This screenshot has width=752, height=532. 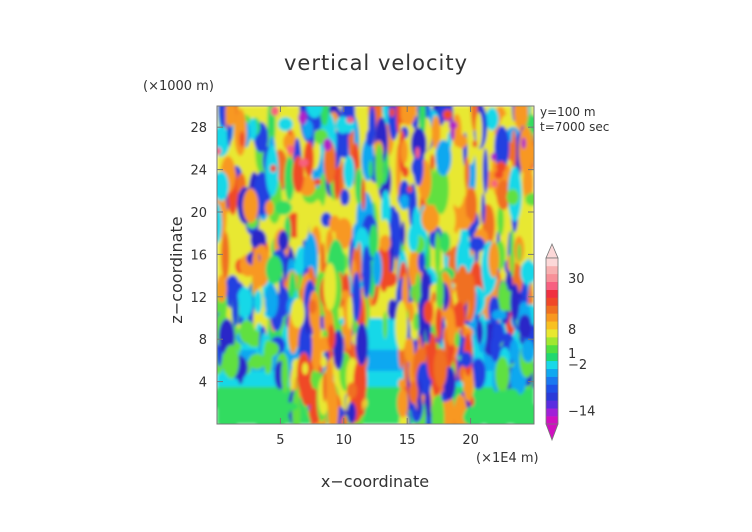 I want to click on colorbar-frame, so click(x=552, y=341).